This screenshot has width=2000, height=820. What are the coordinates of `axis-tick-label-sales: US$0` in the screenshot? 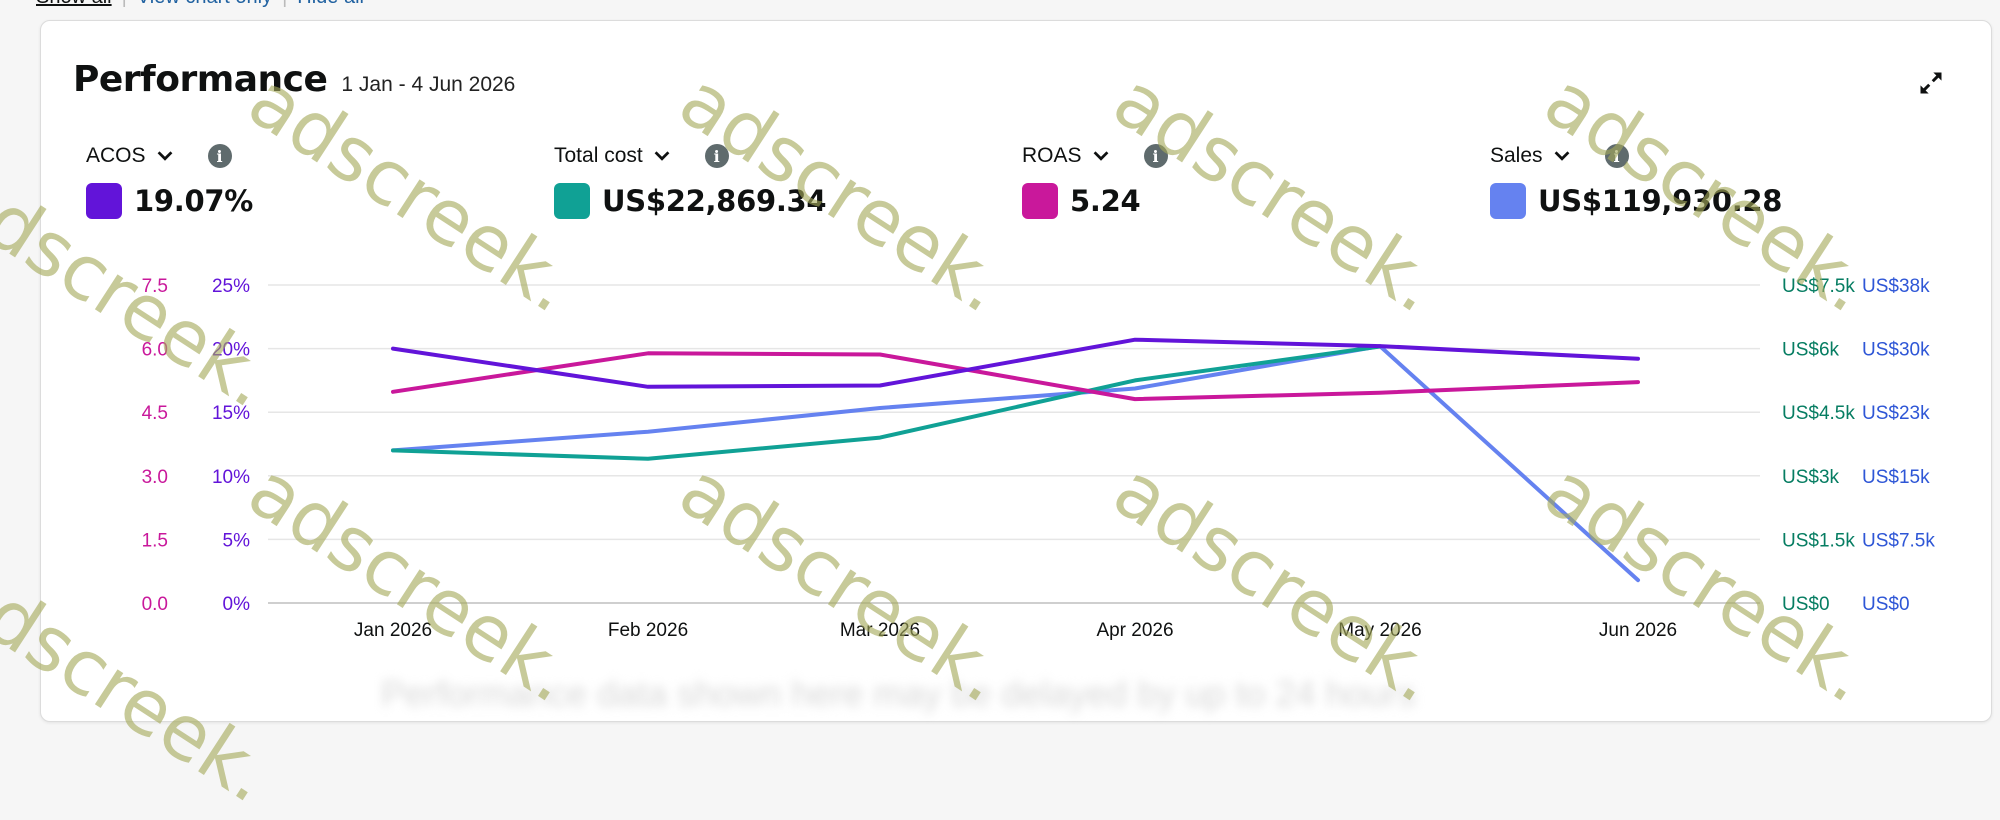 It's located at (1886, 604).